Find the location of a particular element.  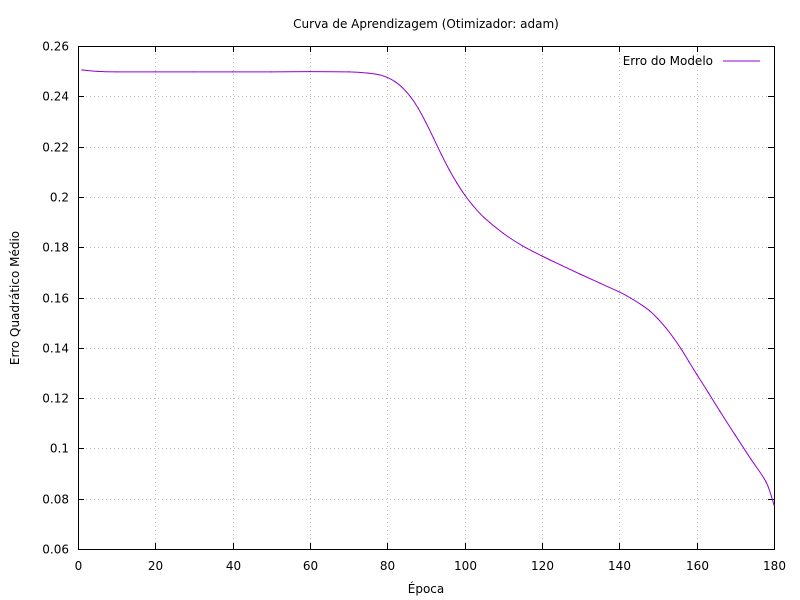

x-tick-label: 20 is located at coordinates (155, 566).